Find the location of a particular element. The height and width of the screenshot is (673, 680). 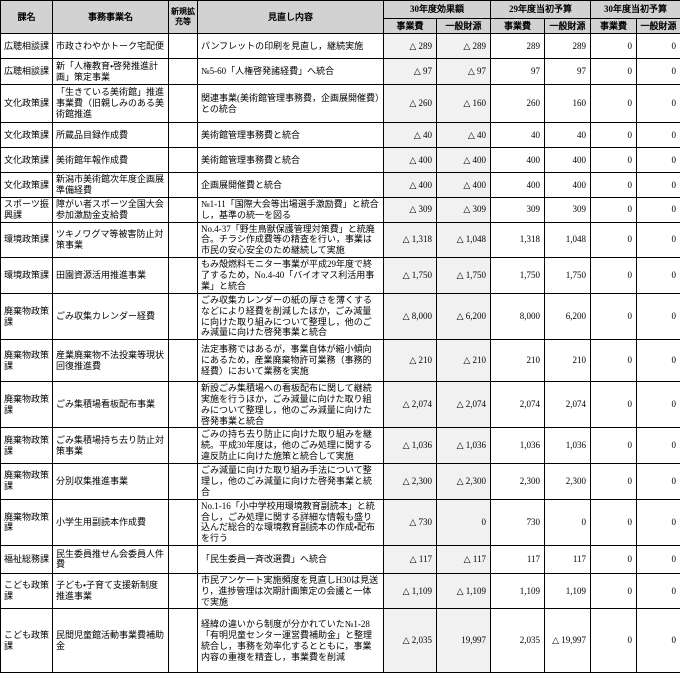

review-detail-cell: パンフレットの印刷を見直し，継続実施 is located at coordinates (291, 46).